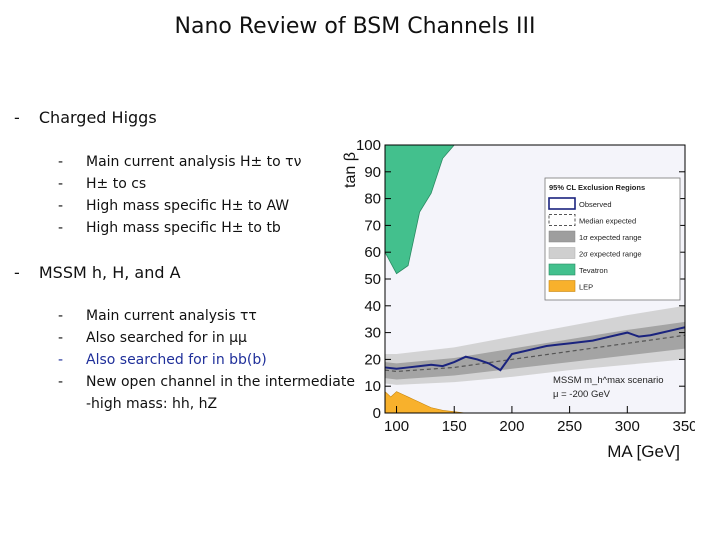 The image size is (720, 540). I want to click on y-tick-label: 10, so click(372, 386).